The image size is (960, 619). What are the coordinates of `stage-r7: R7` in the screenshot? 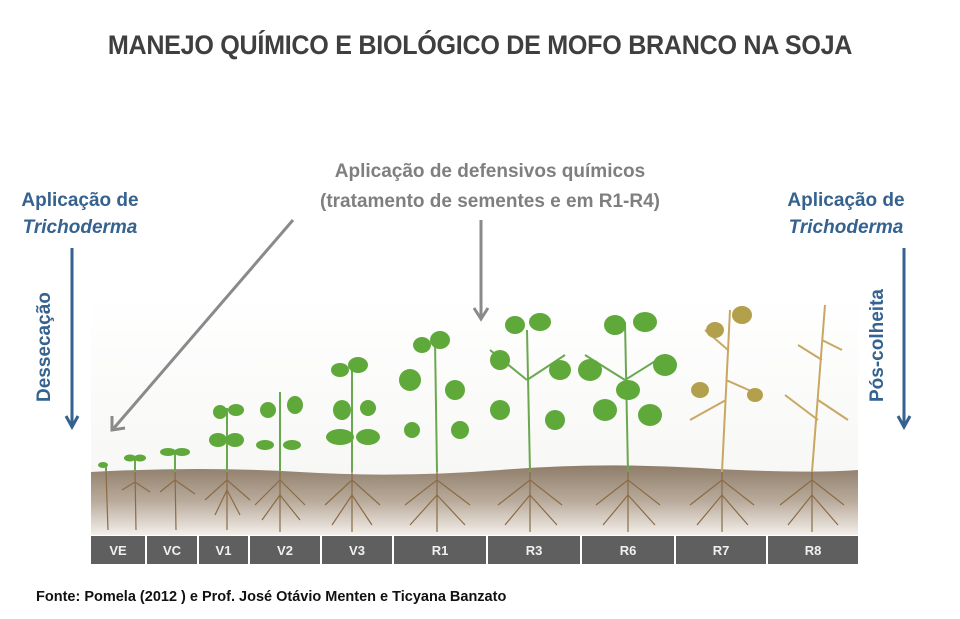 It's located at (721, 550).